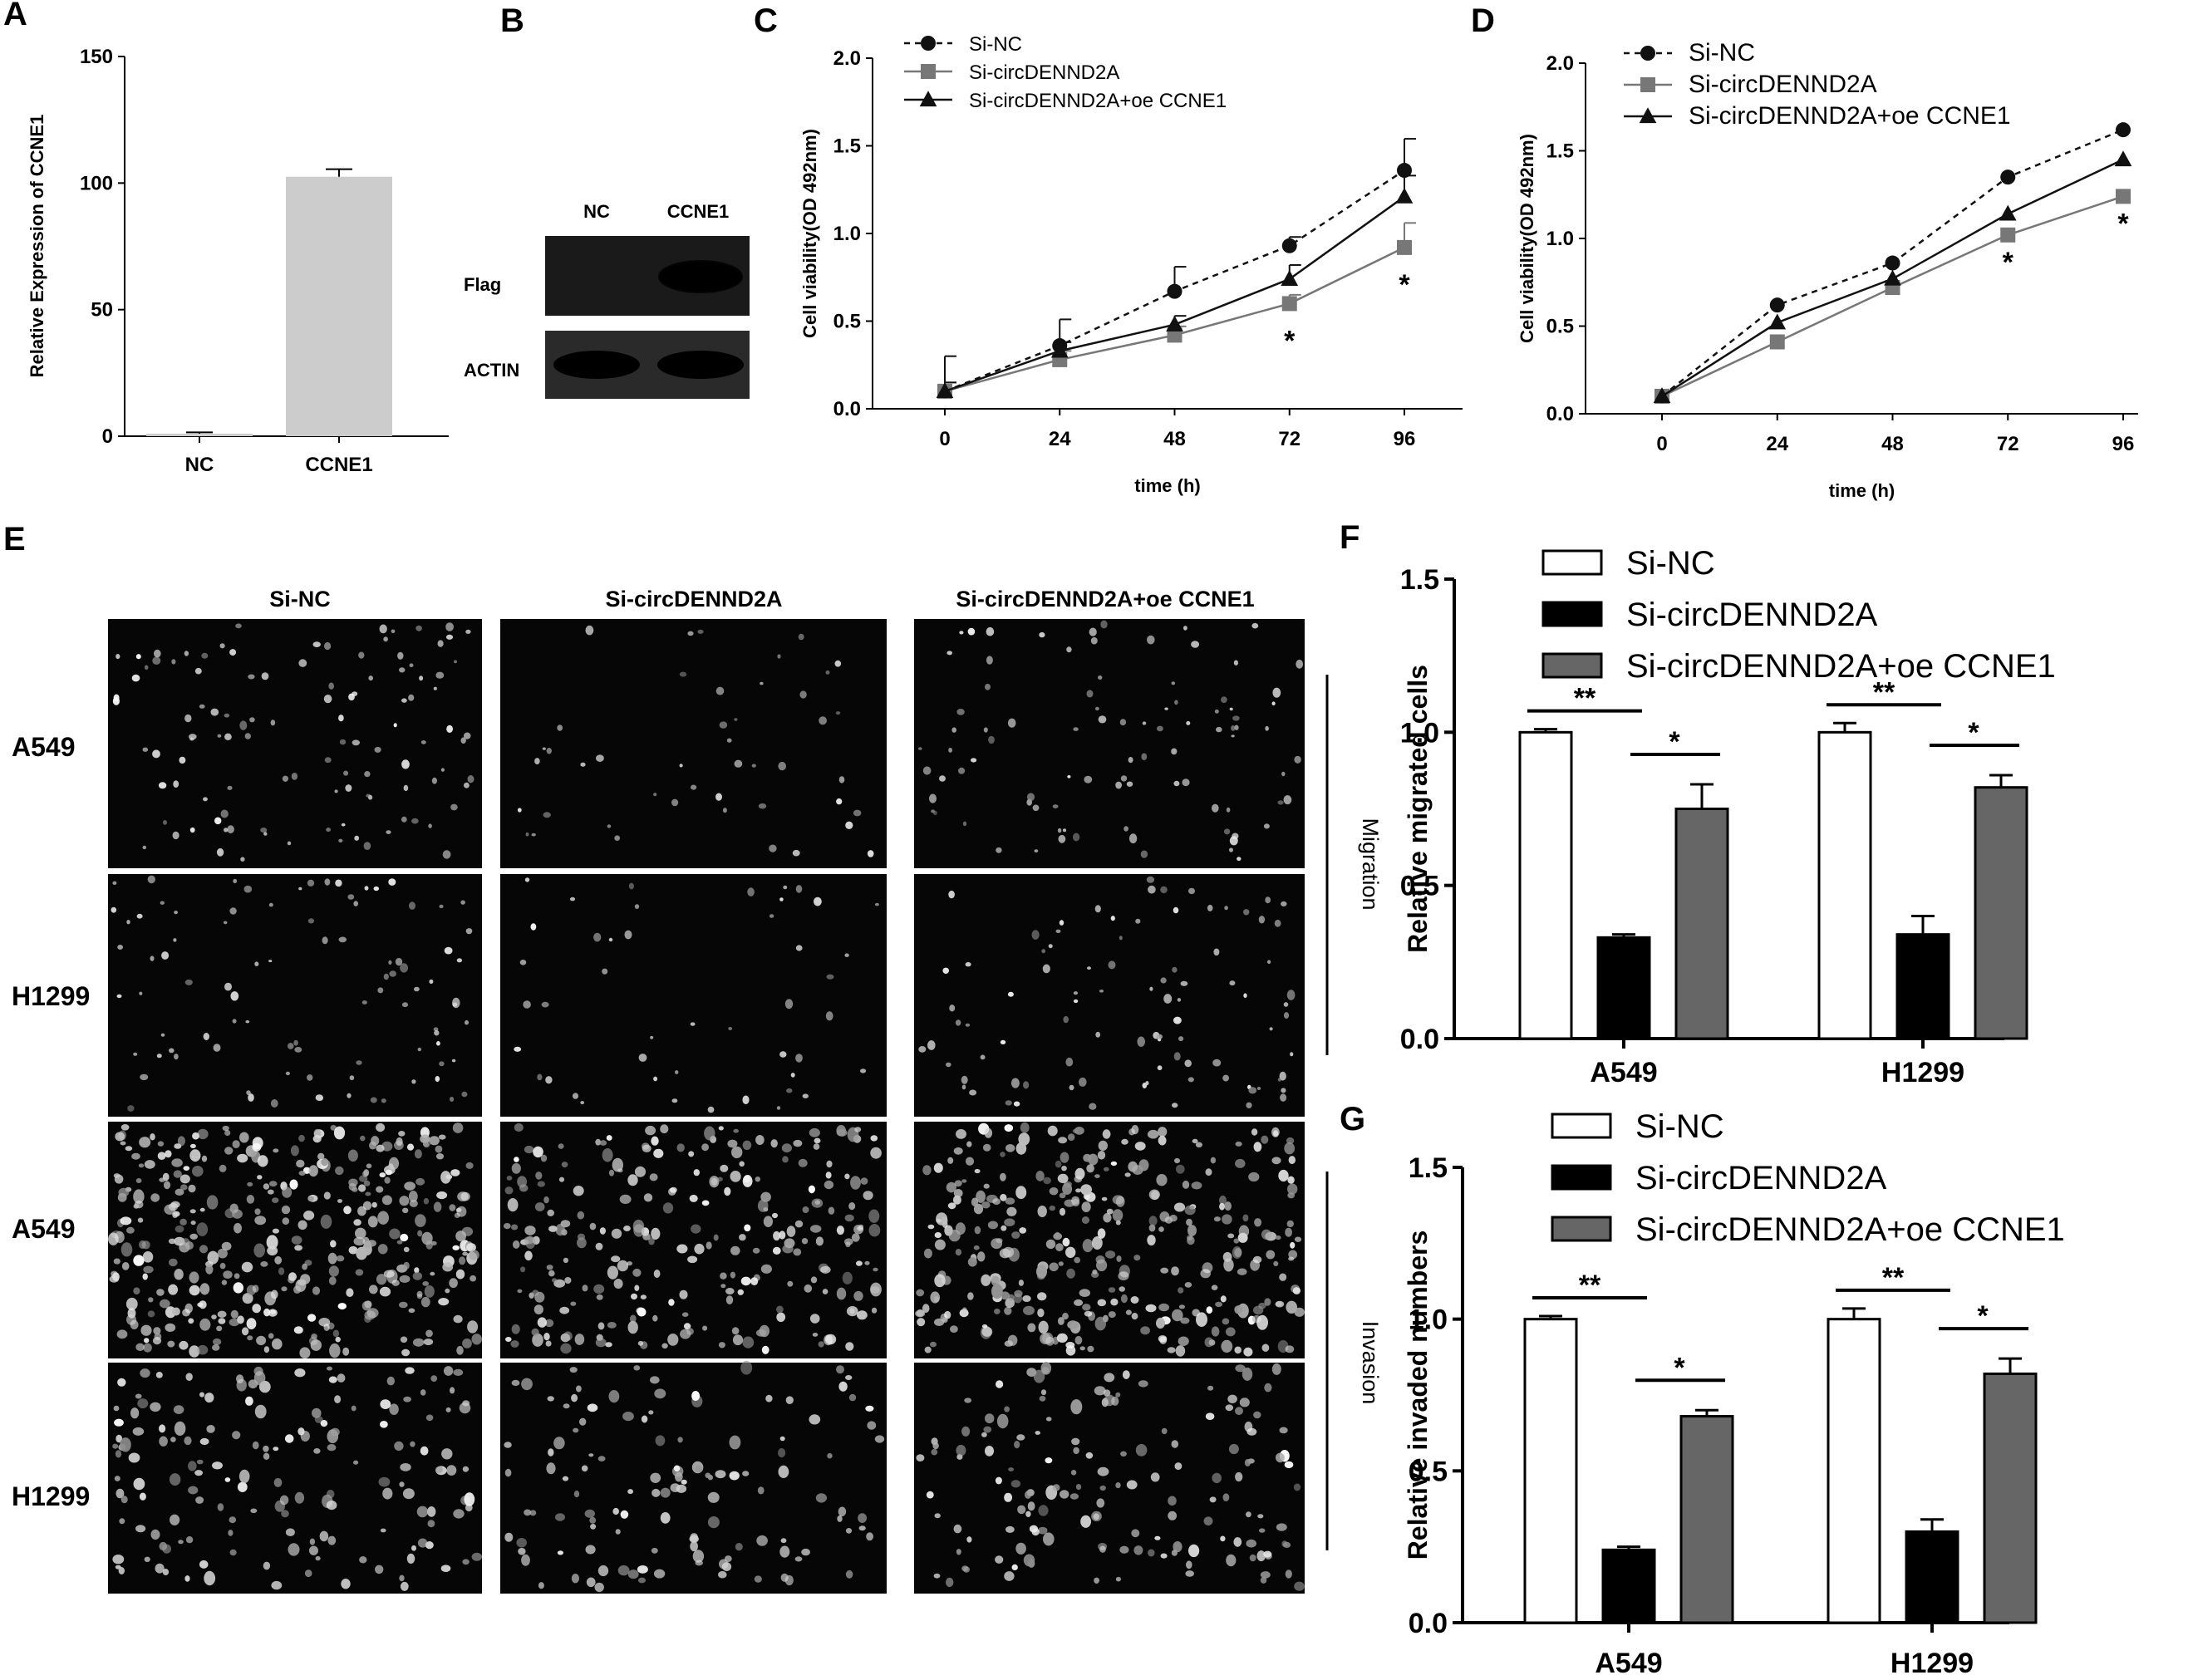 The height and width of the screenshot is (1680, 2188). What do you see at coordinates (1932, 1663) in the screenshot?
I see `x-tick-label: H1299` at bounding box center [1932, 1663].